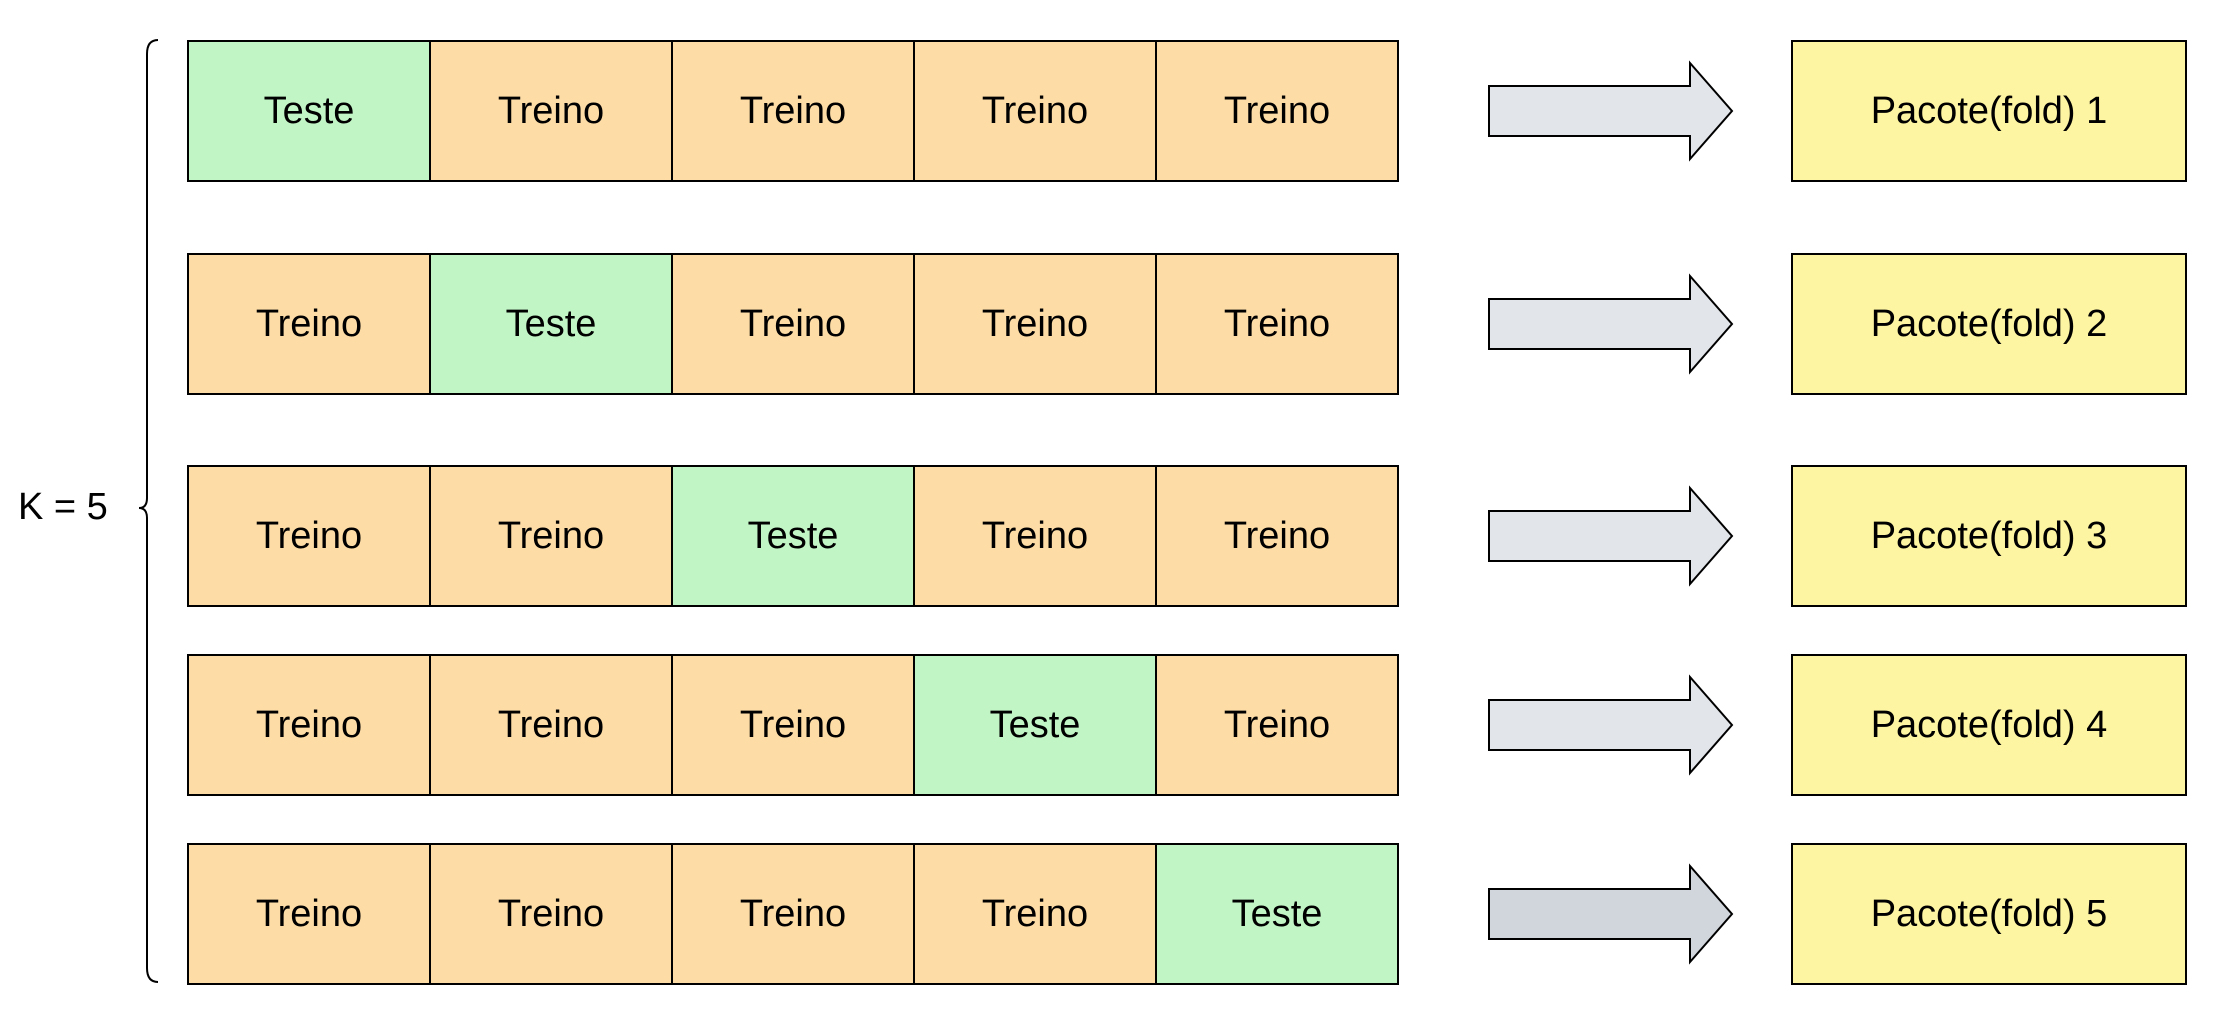 This screenshot has width=2216, height=1024. Describe the element at coordinates (1989, 324) in the screenshot. I see `fold-result-2: Pacote(fold) 2` at that location.